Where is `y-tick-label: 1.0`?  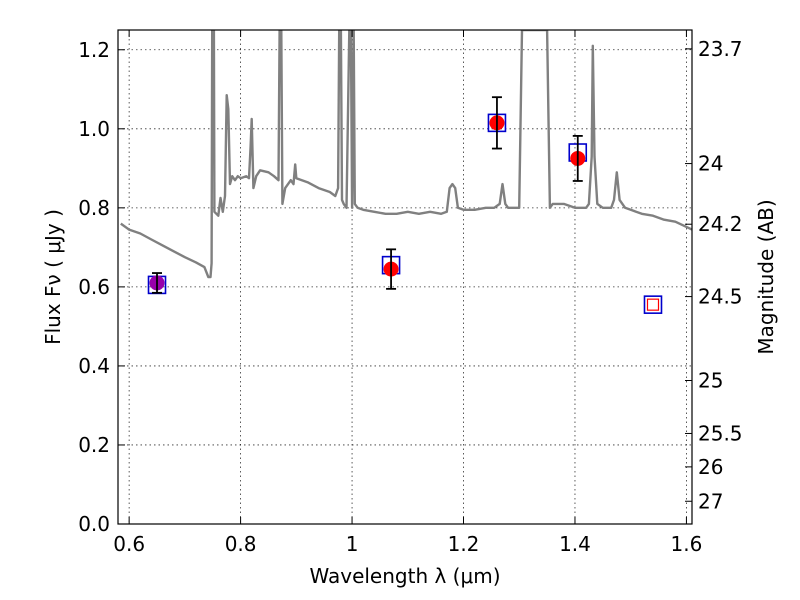
y-tick-label: 1.0 is located at coordinates (94, 129).